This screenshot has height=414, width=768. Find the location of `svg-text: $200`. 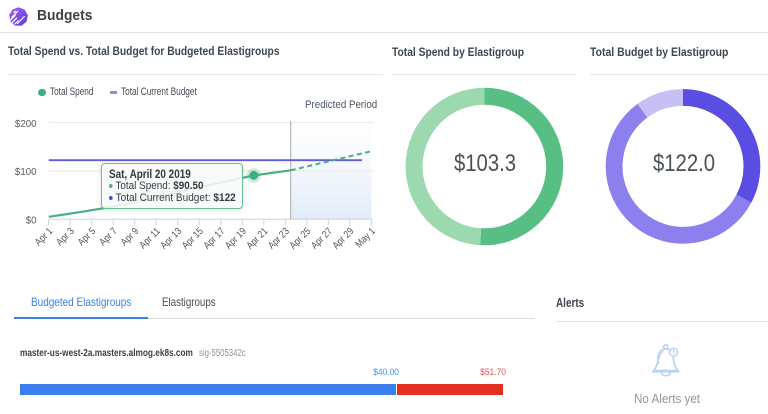

svg-text: $200 is located at coordinates (26, 124).